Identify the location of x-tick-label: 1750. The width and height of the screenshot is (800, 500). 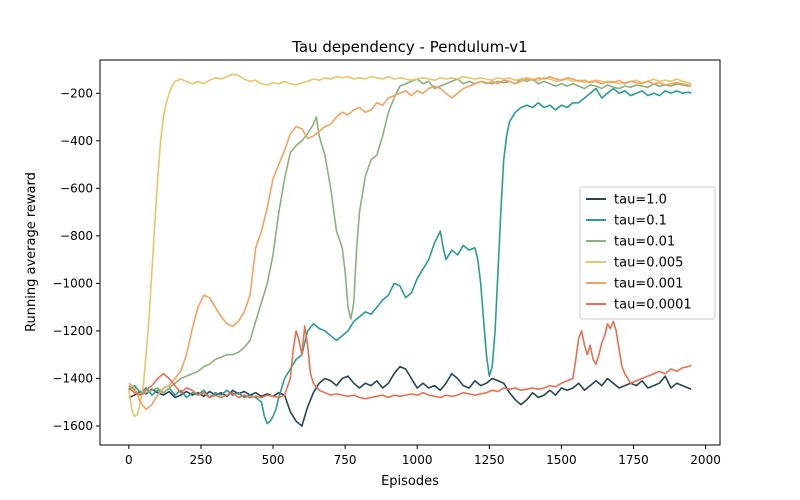
(633, 460).